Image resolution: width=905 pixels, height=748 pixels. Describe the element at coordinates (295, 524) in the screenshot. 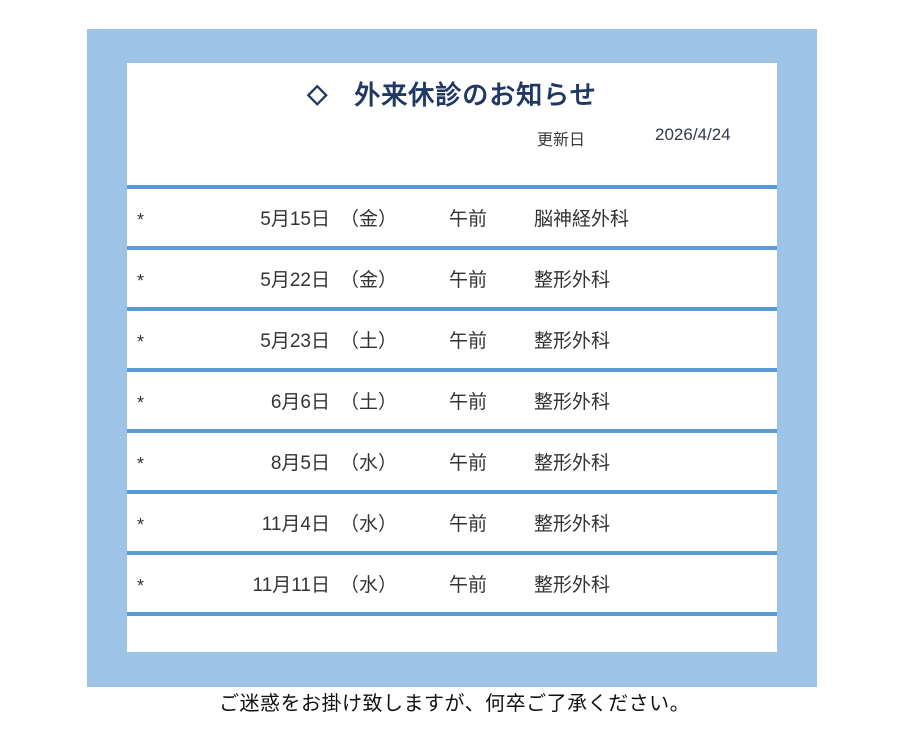

I see `closure-date: 11月4日` at that location.